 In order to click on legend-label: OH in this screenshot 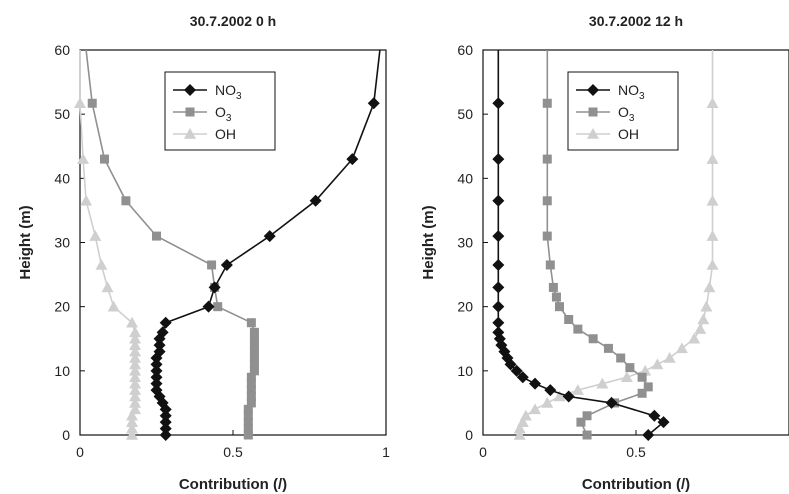, I will do `click(628, 134)`.